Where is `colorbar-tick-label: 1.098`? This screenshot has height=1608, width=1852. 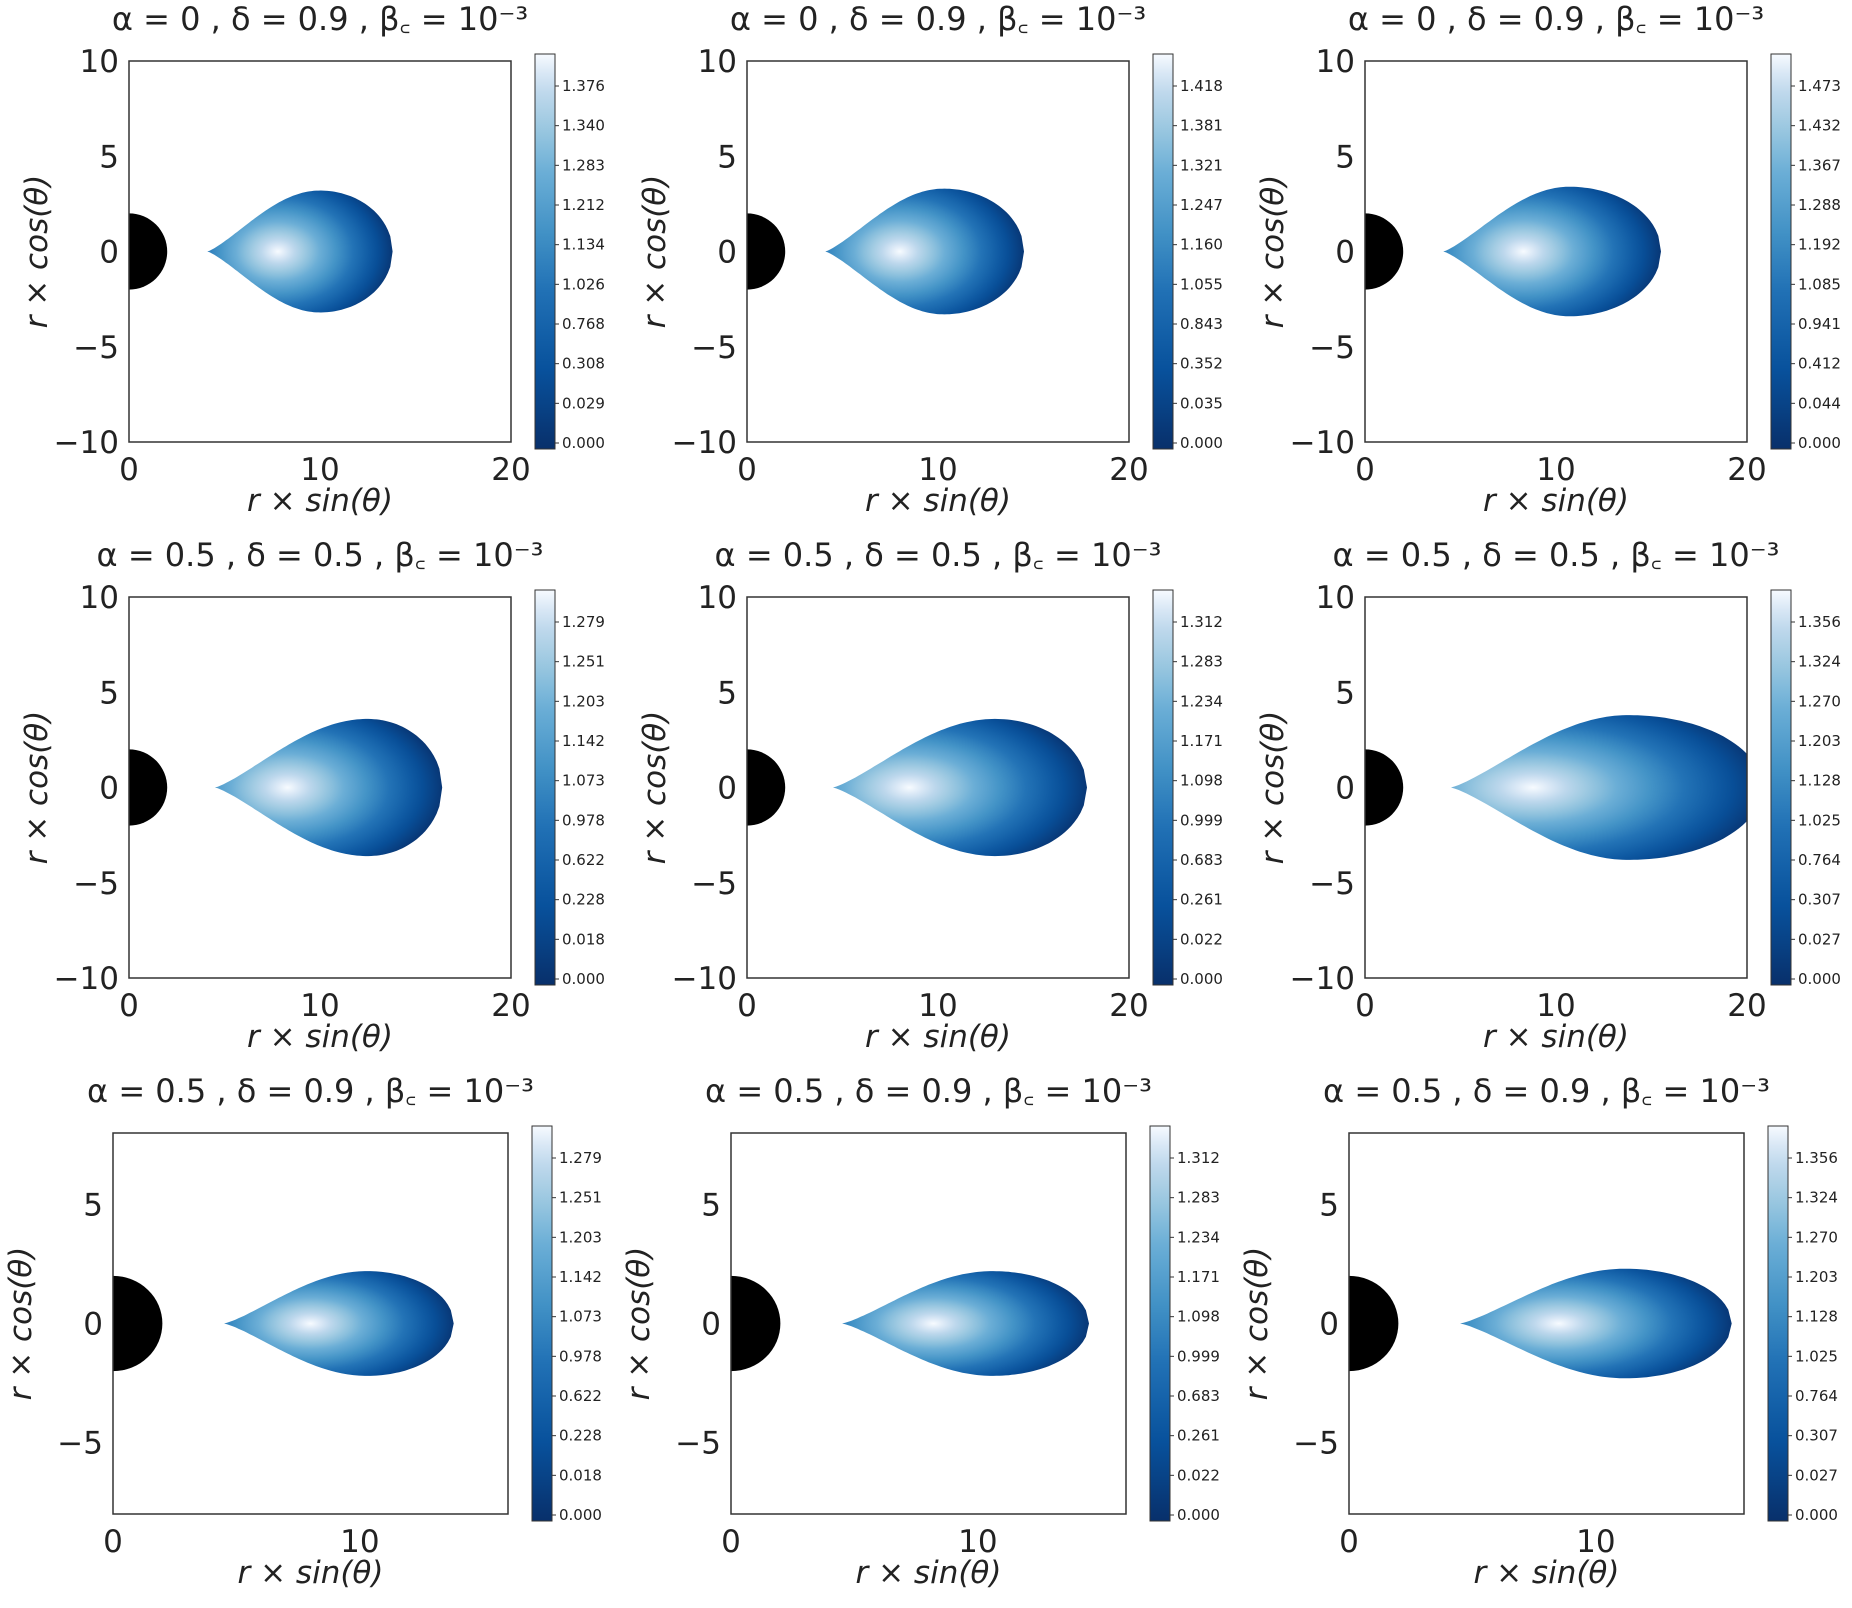
colorbar-tick-label: 1.098 is located at coordinates (1201, 781).